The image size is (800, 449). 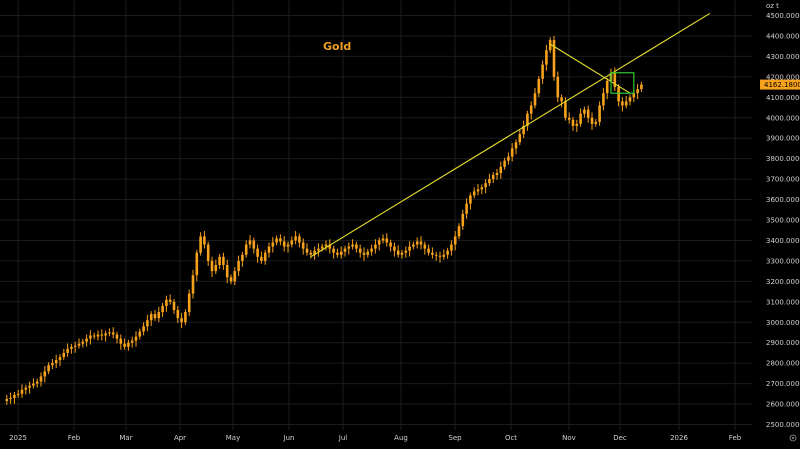 I want to click on y-tick-label: 4200.0000, so click(x=783, y=77).